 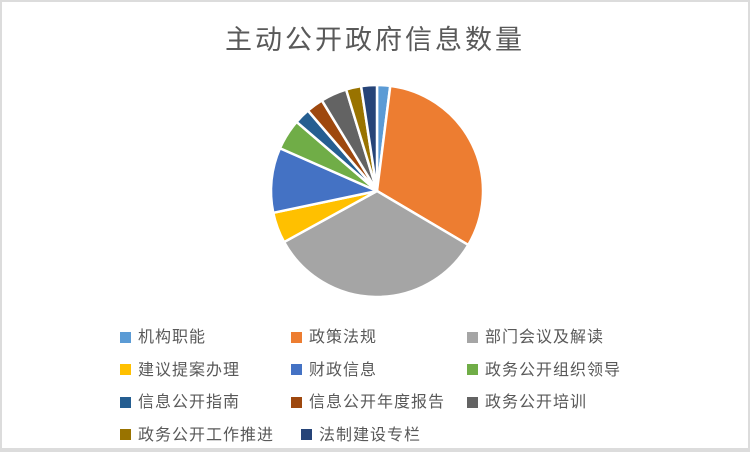 I want to click on legend-item-6: 信息公开指南, so click(x=180, y=402).